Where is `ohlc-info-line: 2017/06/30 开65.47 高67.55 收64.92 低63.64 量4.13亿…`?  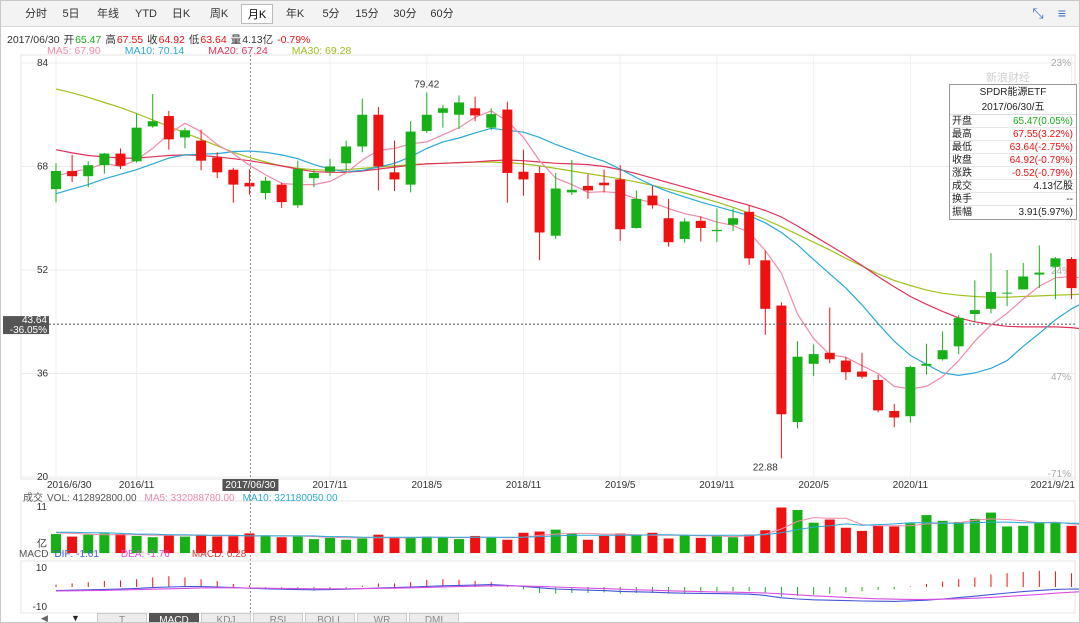 ohlc-info-line: 2017/06/30 开65.47 高67.55 收64.92 低63.64 量4.13亿… is located at coordinates (160, 39).